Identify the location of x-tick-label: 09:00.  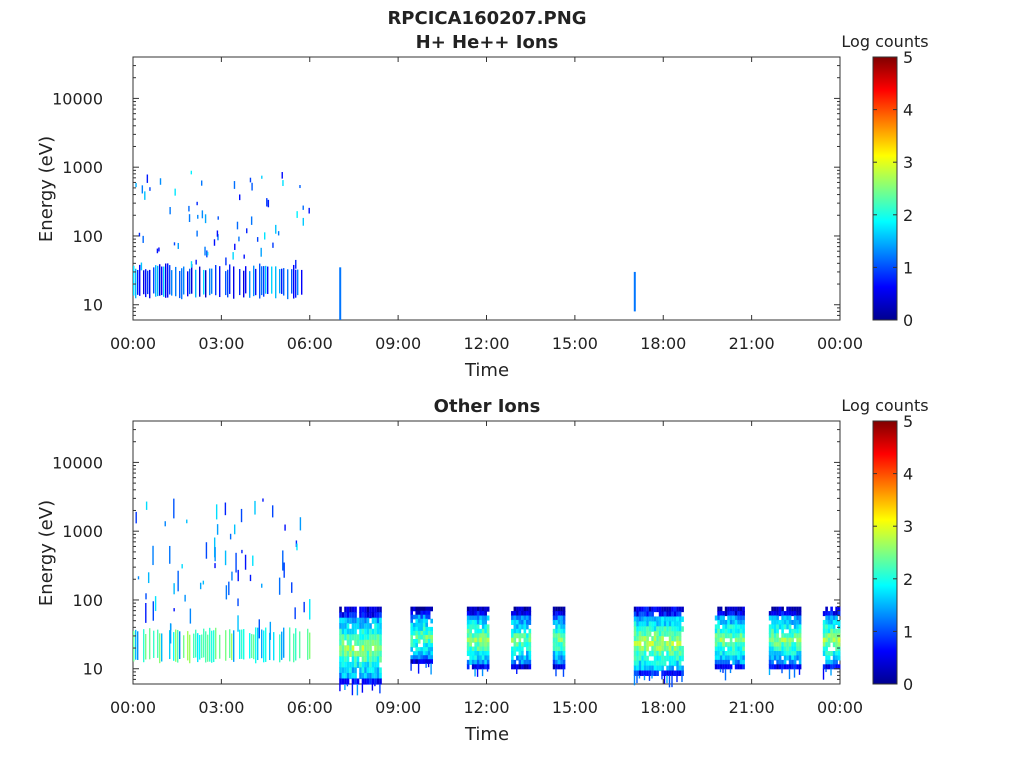
(398, 343).